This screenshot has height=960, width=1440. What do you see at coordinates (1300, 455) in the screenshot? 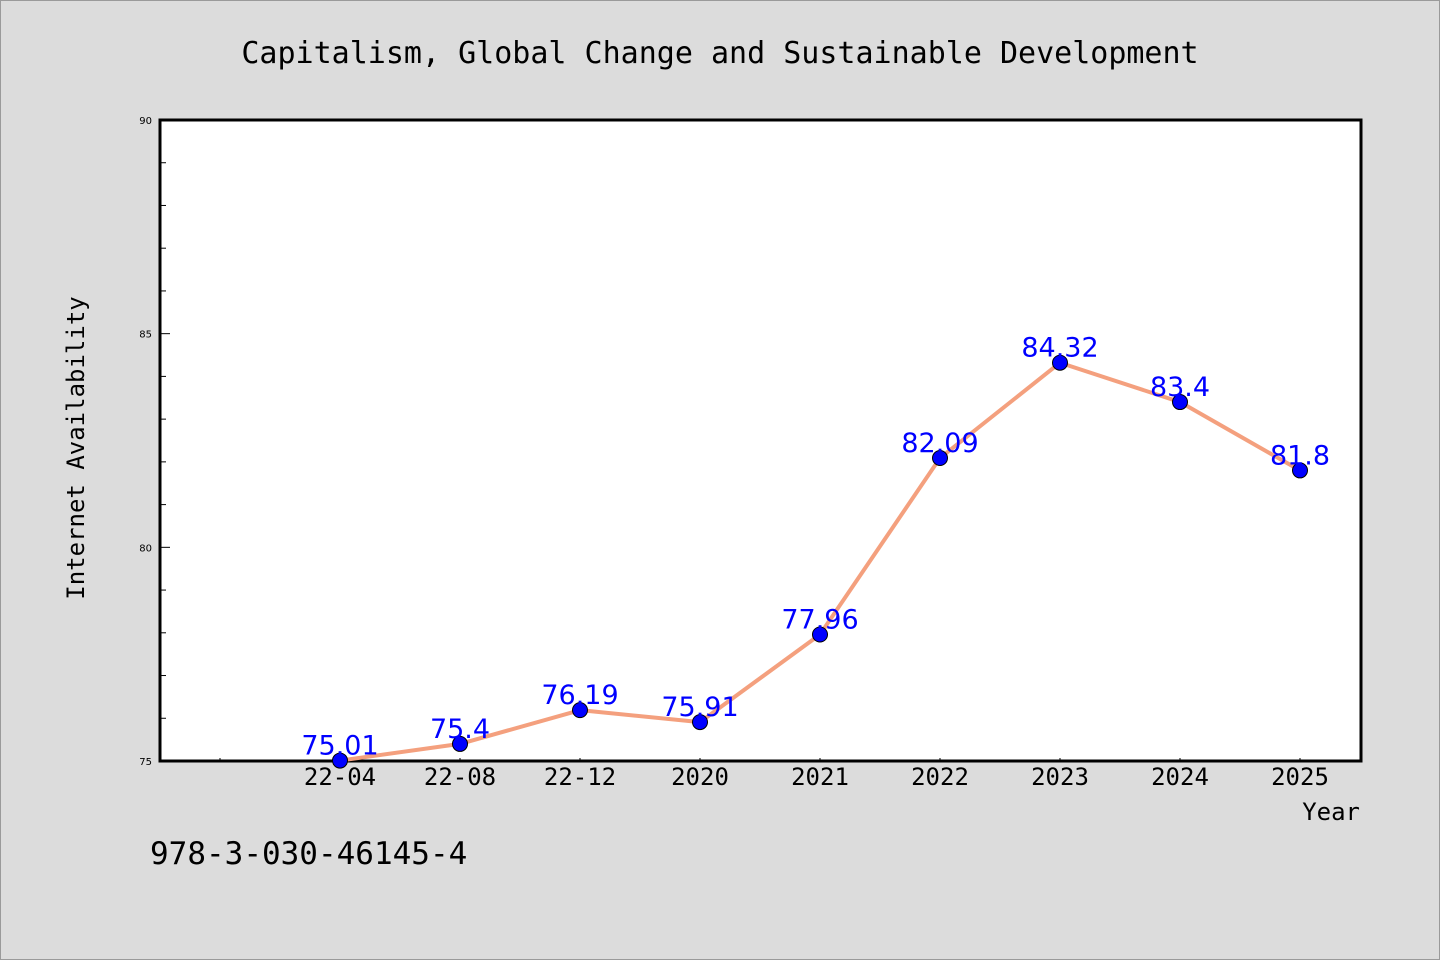
I see `data-label: 81.8` at bounding box center [1300, 455].